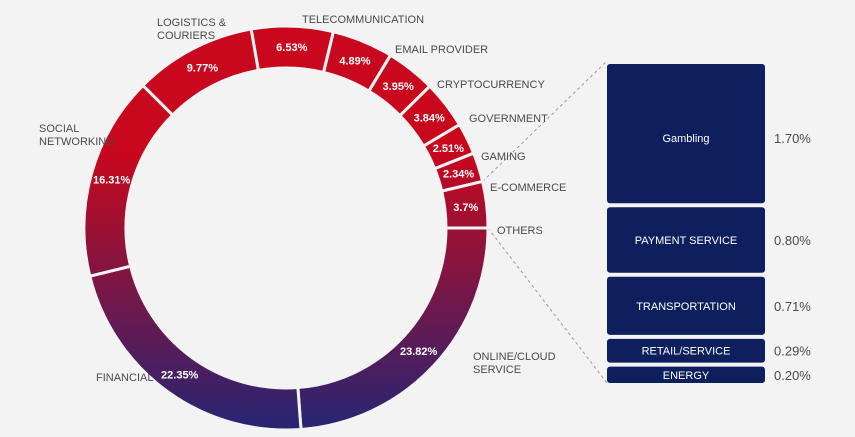 This screenshot has width=855, height=437. Describe the element at coordinates (520, 231) in the screenshot. I see `category-label-others: OTHERS` at that location.